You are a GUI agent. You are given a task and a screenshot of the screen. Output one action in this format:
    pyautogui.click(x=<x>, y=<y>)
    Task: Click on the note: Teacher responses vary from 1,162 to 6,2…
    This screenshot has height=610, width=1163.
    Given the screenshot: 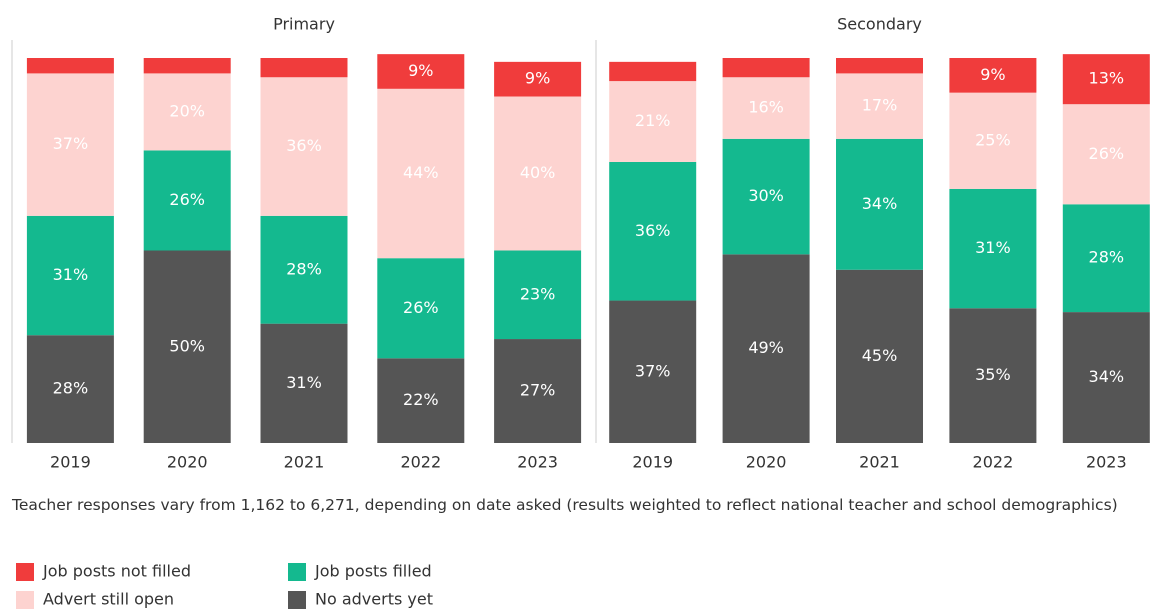 What is the action you would take?
    pyautogui.click(x=565, y=505)
    